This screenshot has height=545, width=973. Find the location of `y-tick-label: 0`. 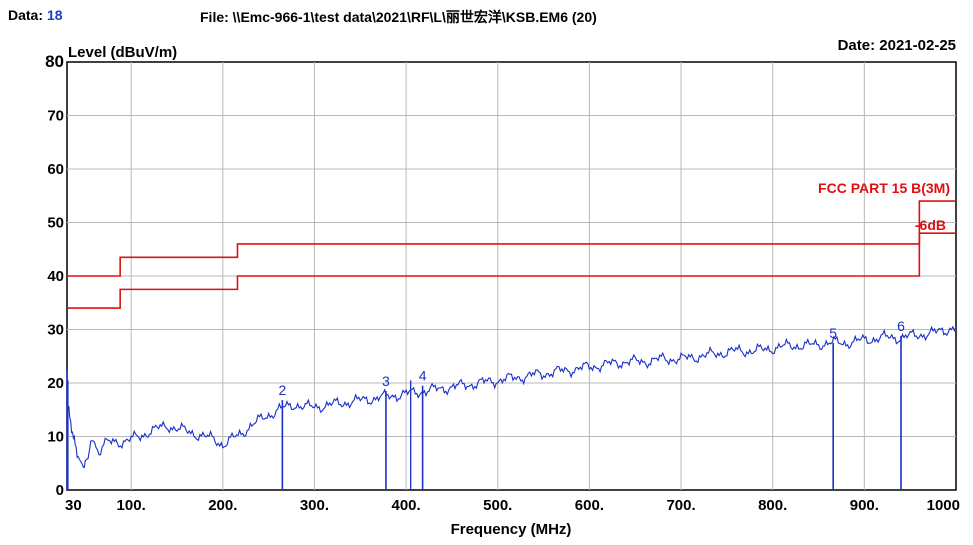

y-tick-label: 0 is located at coordinates (60, 490).